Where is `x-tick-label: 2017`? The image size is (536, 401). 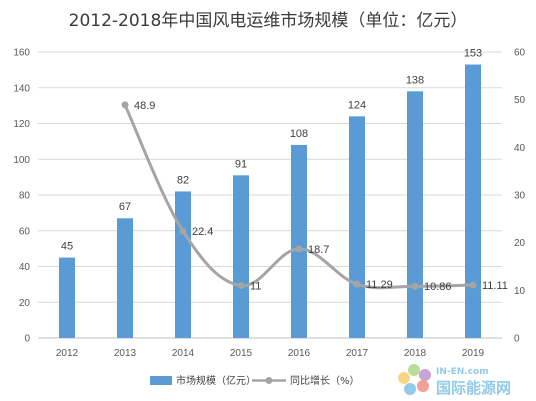
x-tick-label: 2017 is located at coordinates (357, 353).